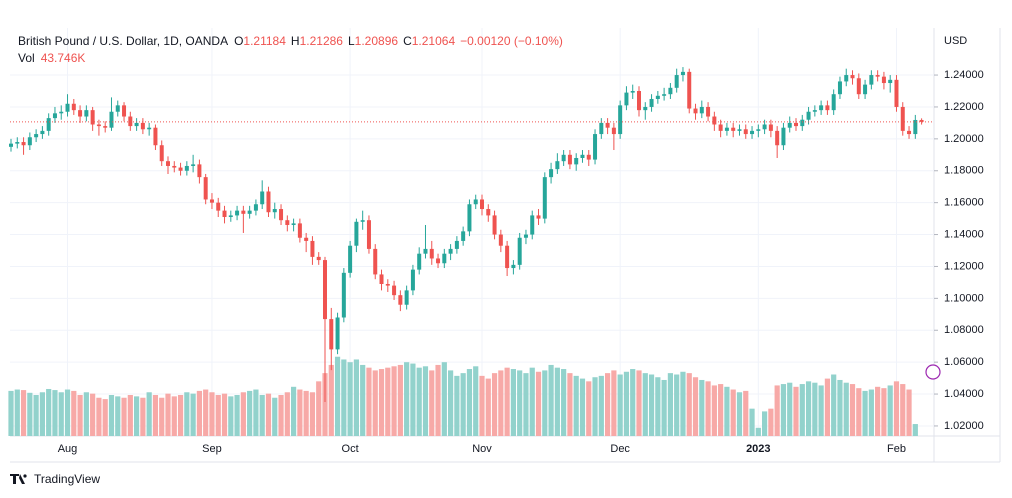 This screenshot has height=498, width=1012. What do you see at coordinates (68, 449) in the screenshot?
I see `x-tick-label: Aug` at bounding box center [68, 449].